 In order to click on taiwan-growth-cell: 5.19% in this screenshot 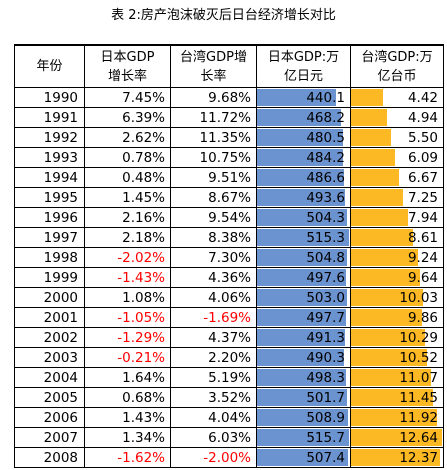, I will do `click(213, 377)`.